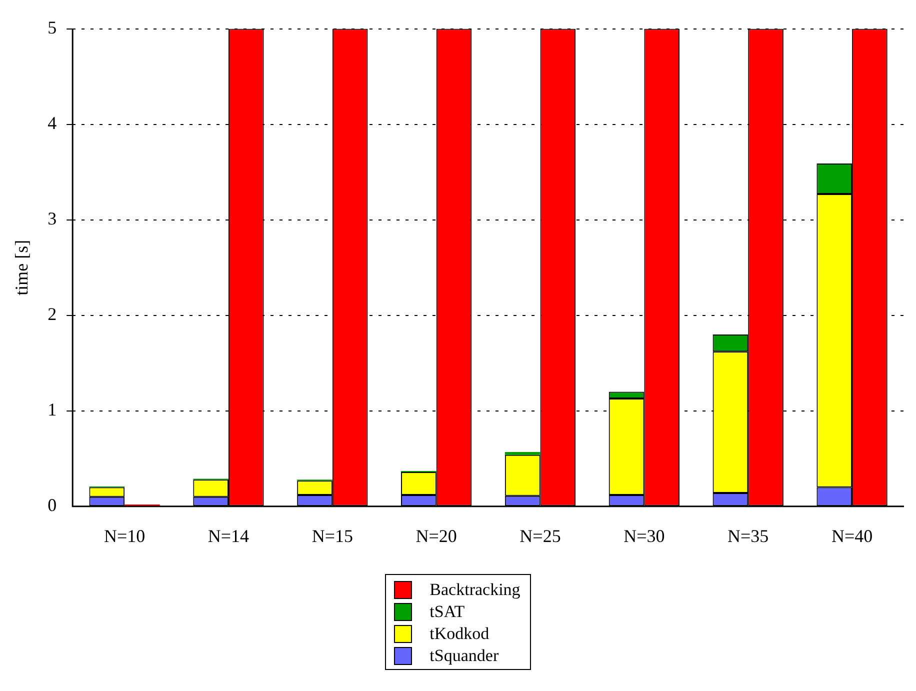 This screenshot has width=916, height=691. I want to click on bar, so click(522, 453).